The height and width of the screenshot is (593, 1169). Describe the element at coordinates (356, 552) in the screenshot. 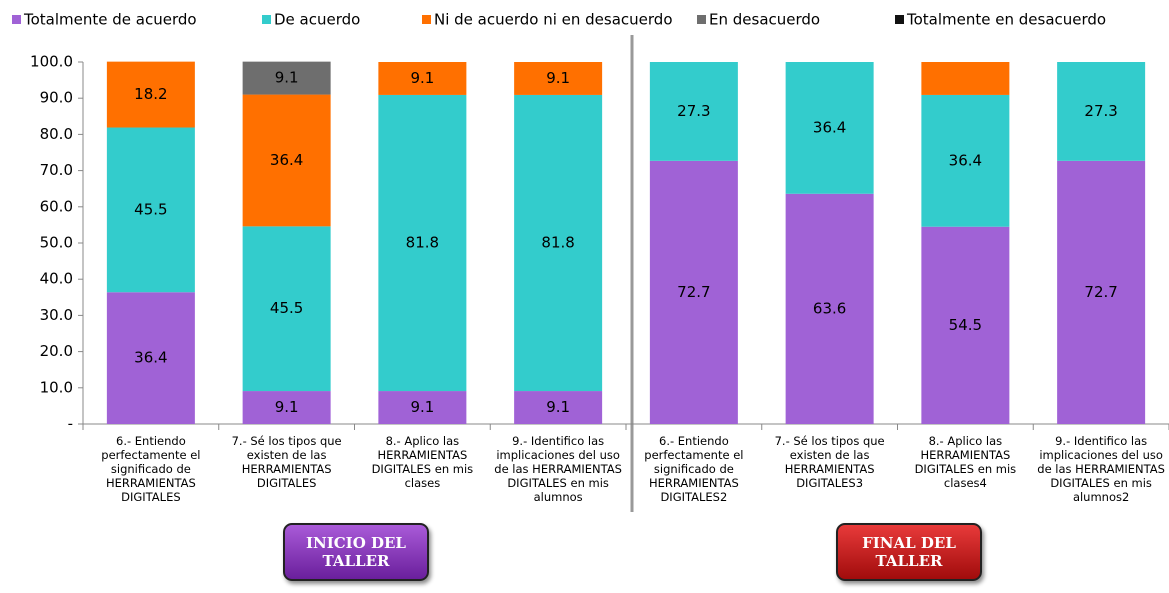

I see `annotation-button: INICIO DEL TALLER` at that location.